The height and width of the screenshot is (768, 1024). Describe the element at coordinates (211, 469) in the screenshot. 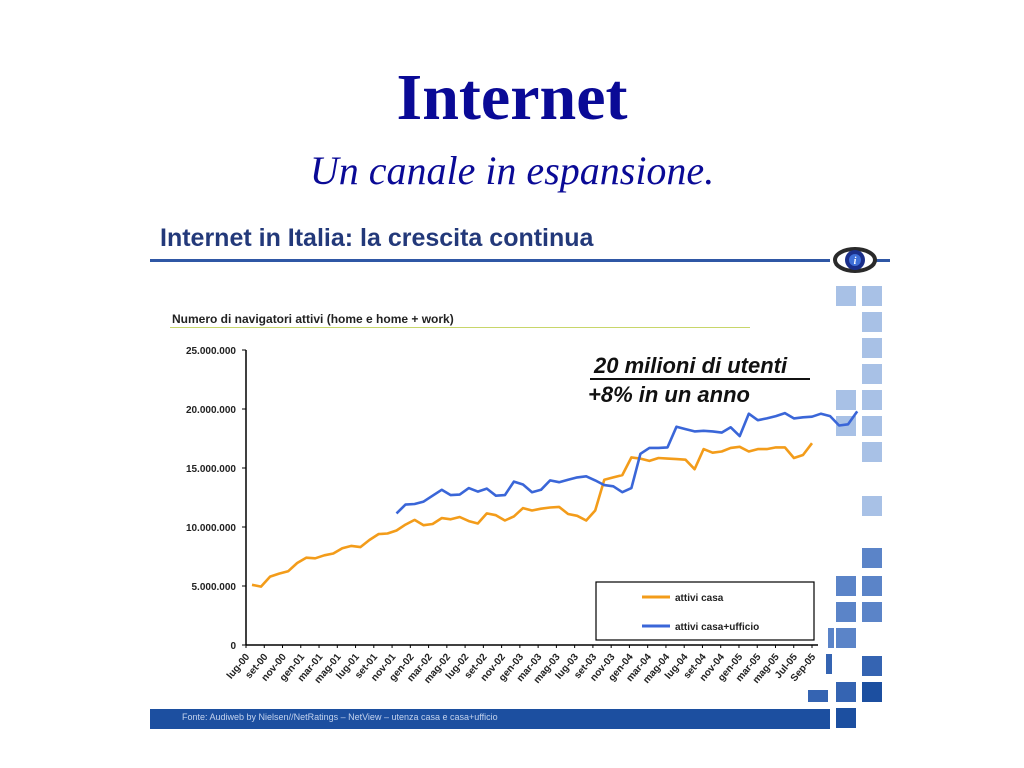

I see `y-tick-label: 15.000.000` at that location.